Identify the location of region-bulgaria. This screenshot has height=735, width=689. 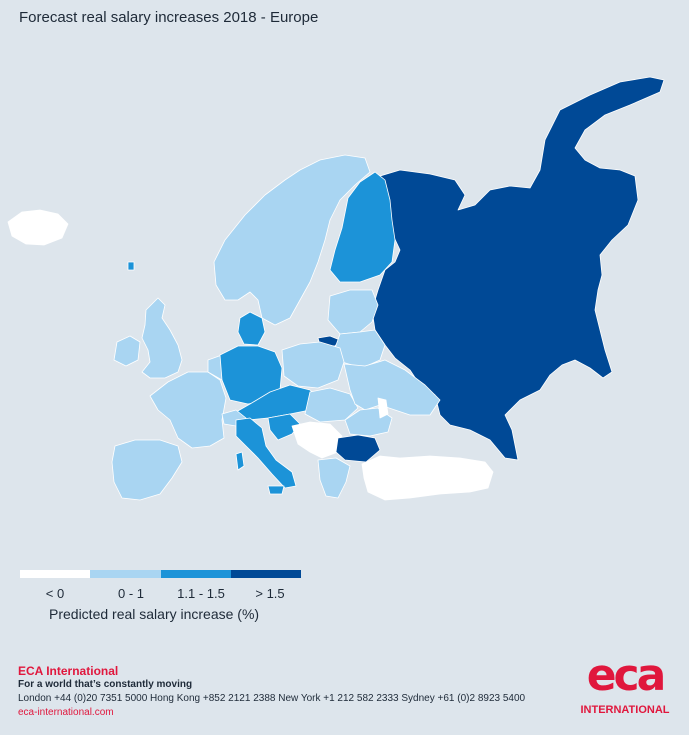
(358, 448).